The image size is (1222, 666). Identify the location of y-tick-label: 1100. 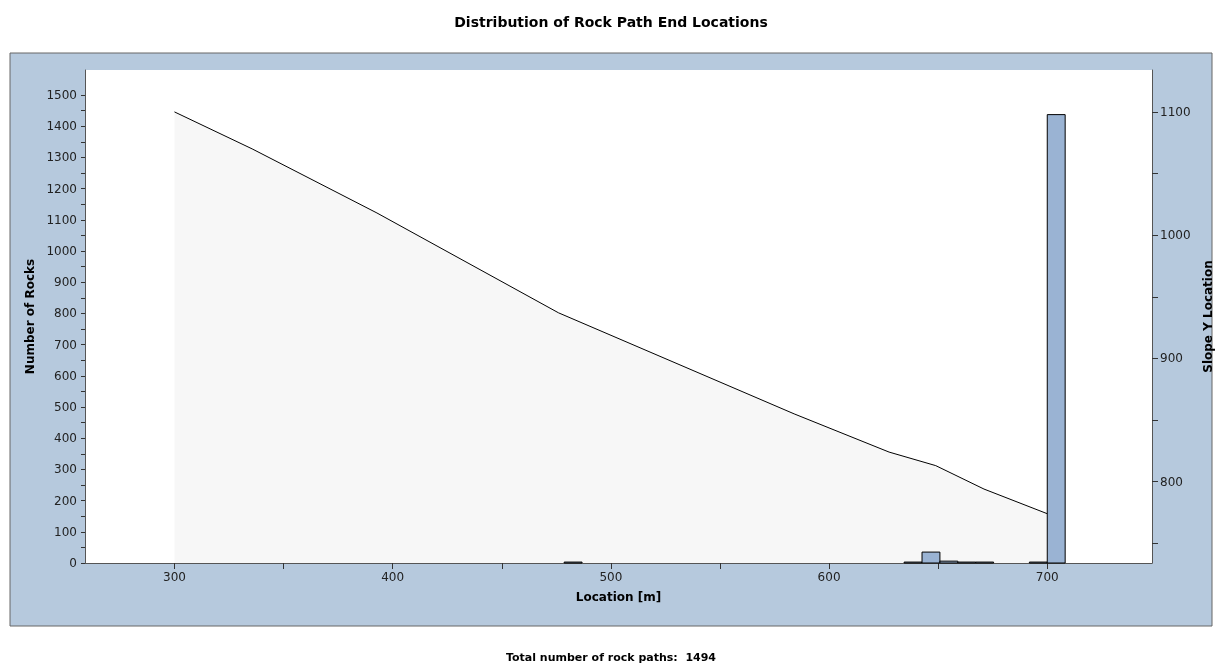
(61, 219).